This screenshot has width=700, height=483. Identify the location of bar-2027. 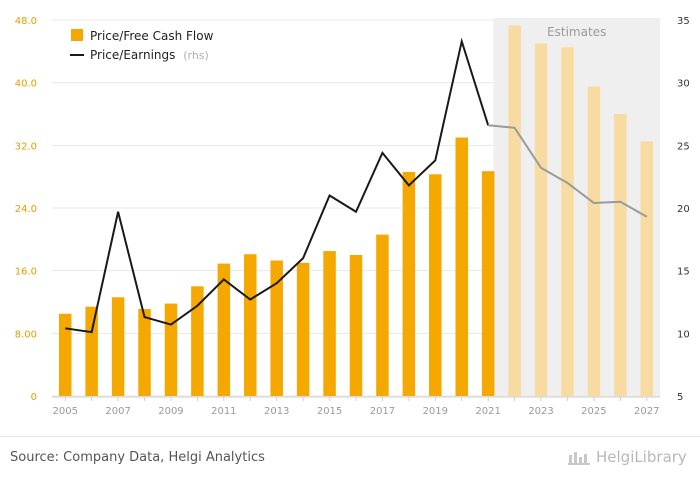
(647, 268).